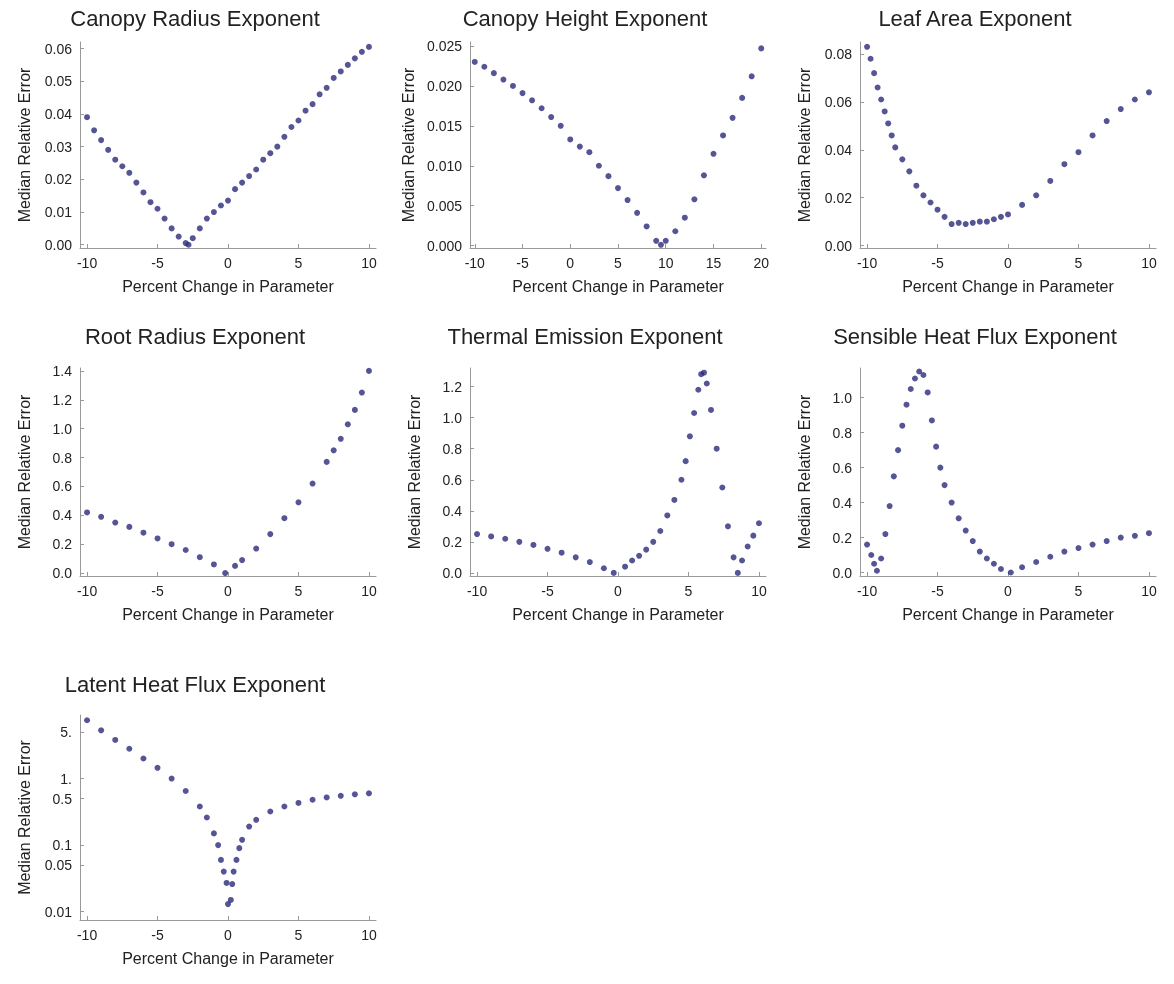 This screenshot has height=984, width=1174. What do you see at coordinates (444, 125) in the screenshot?
I see `y-tick-label: 0.015` at bounding box center [444, 125].